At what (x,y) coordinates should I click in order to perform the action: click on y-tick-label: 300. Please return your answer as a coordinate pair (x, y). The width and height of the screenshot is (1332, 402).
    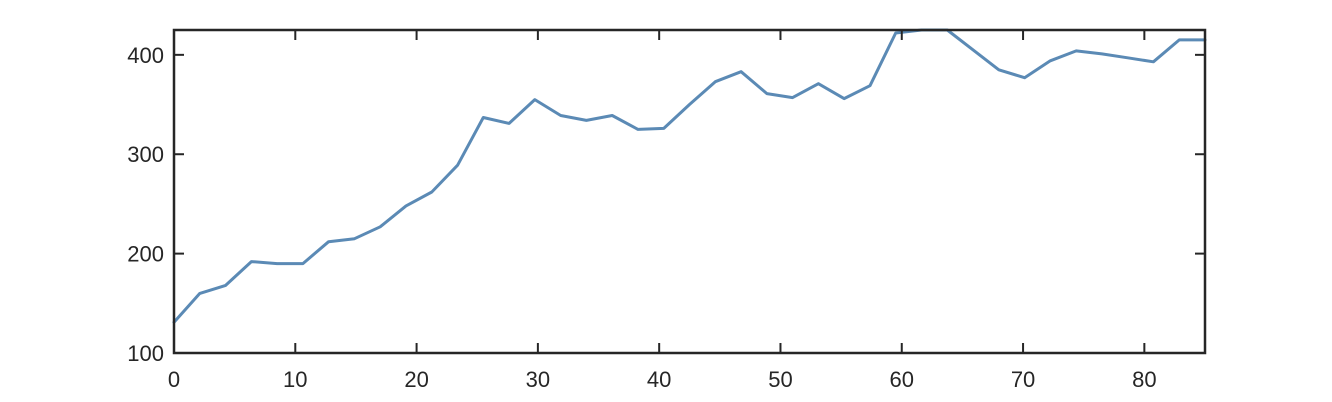
    Looking at the image, I should click on (145, 154).